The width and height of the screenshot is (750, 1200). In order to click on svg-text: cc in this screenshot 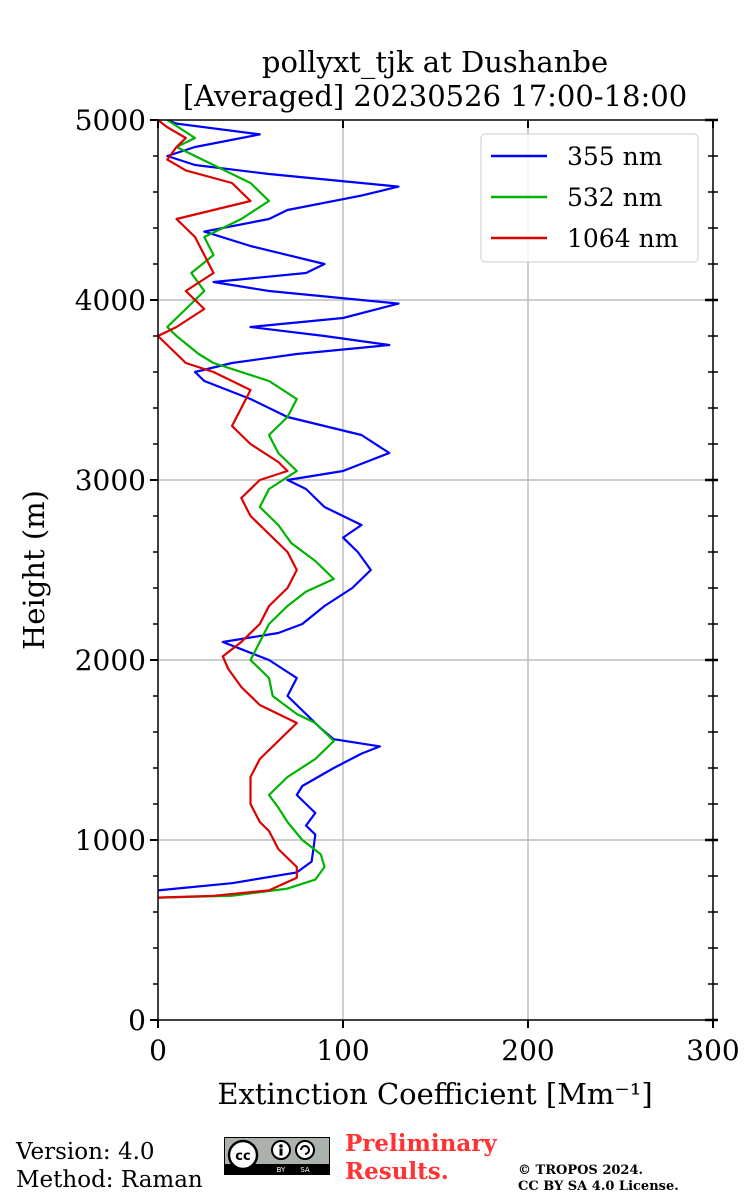, I will do `click(242, 1156)`.